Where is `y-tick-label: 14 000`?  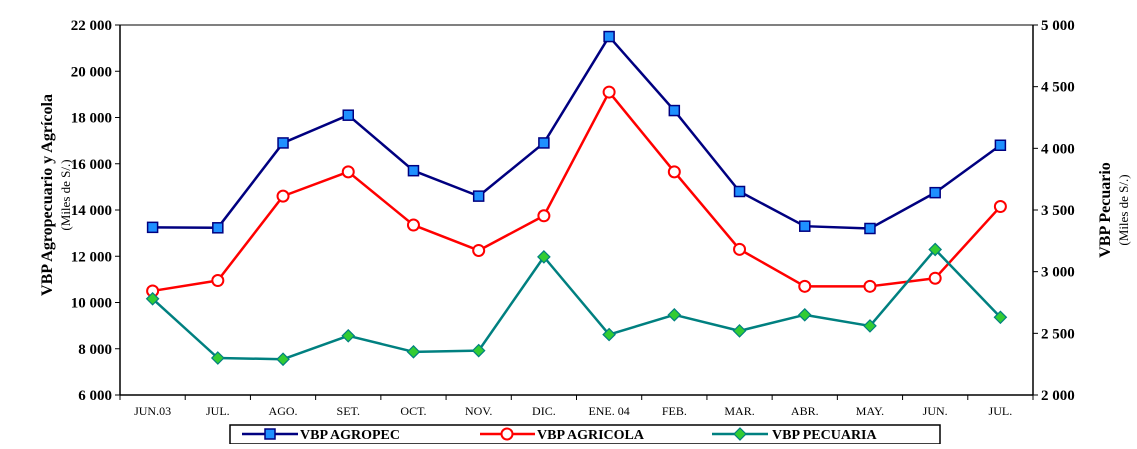 y-tick-label: 14 000 is located at coordinates (91, 211).